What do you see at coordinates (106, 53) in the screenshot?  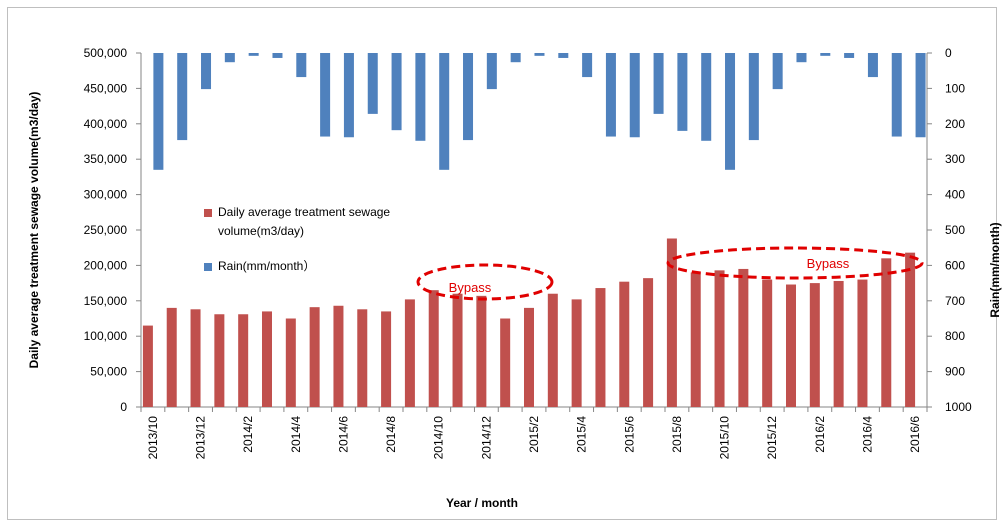 I see `y-tick-label: 500,000` at bounding box center [106, 53].